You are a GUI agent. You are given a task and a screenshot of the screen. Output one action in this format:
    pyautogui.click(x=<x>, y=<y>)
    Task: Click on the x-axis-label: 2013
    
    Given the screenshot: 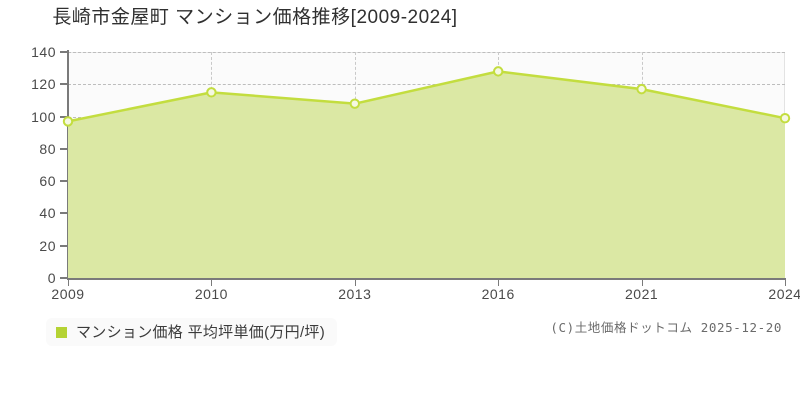 What is the action you would take?
    pyautogui.click(x=355, y=294)
    